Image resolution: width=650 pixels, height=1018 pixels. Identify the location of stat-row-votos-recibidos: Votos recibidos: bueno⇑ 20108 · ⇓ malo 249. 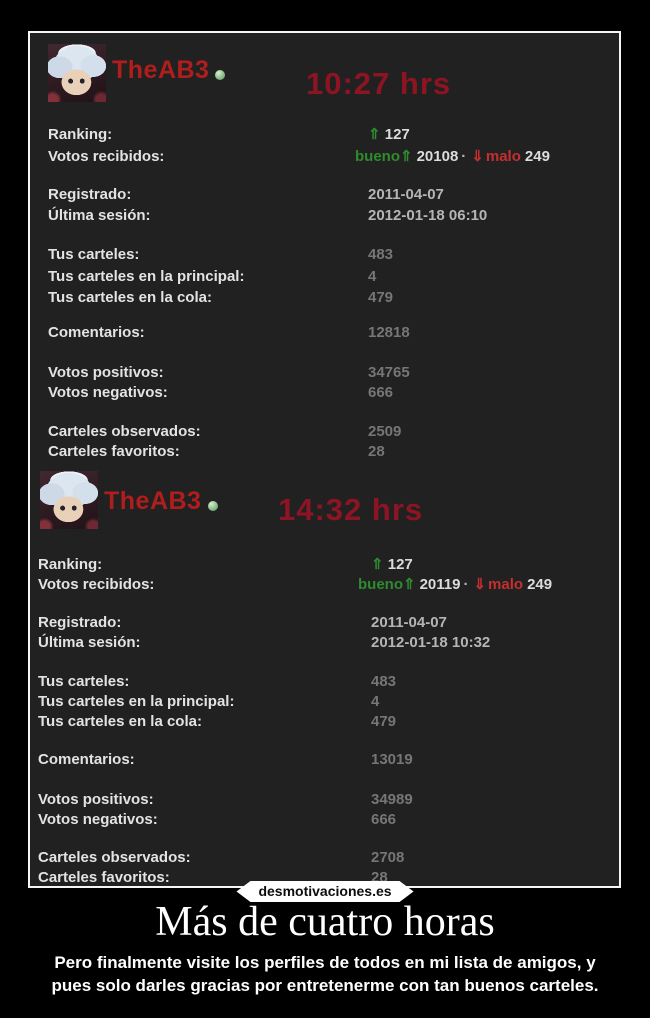
(299, 157).